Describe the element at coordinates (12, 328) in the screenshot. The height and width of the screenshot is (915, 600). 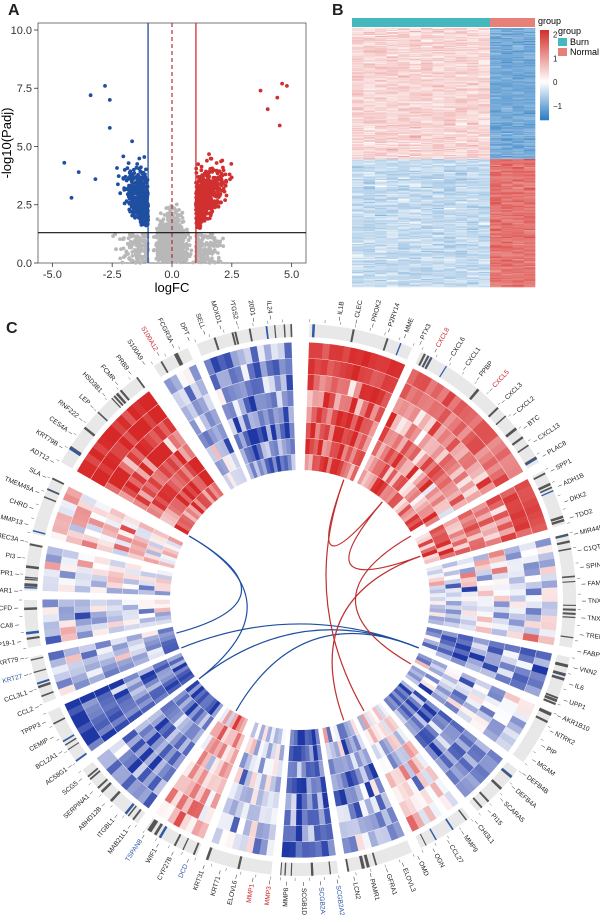
I see `panel-letter-c: C` at that location.